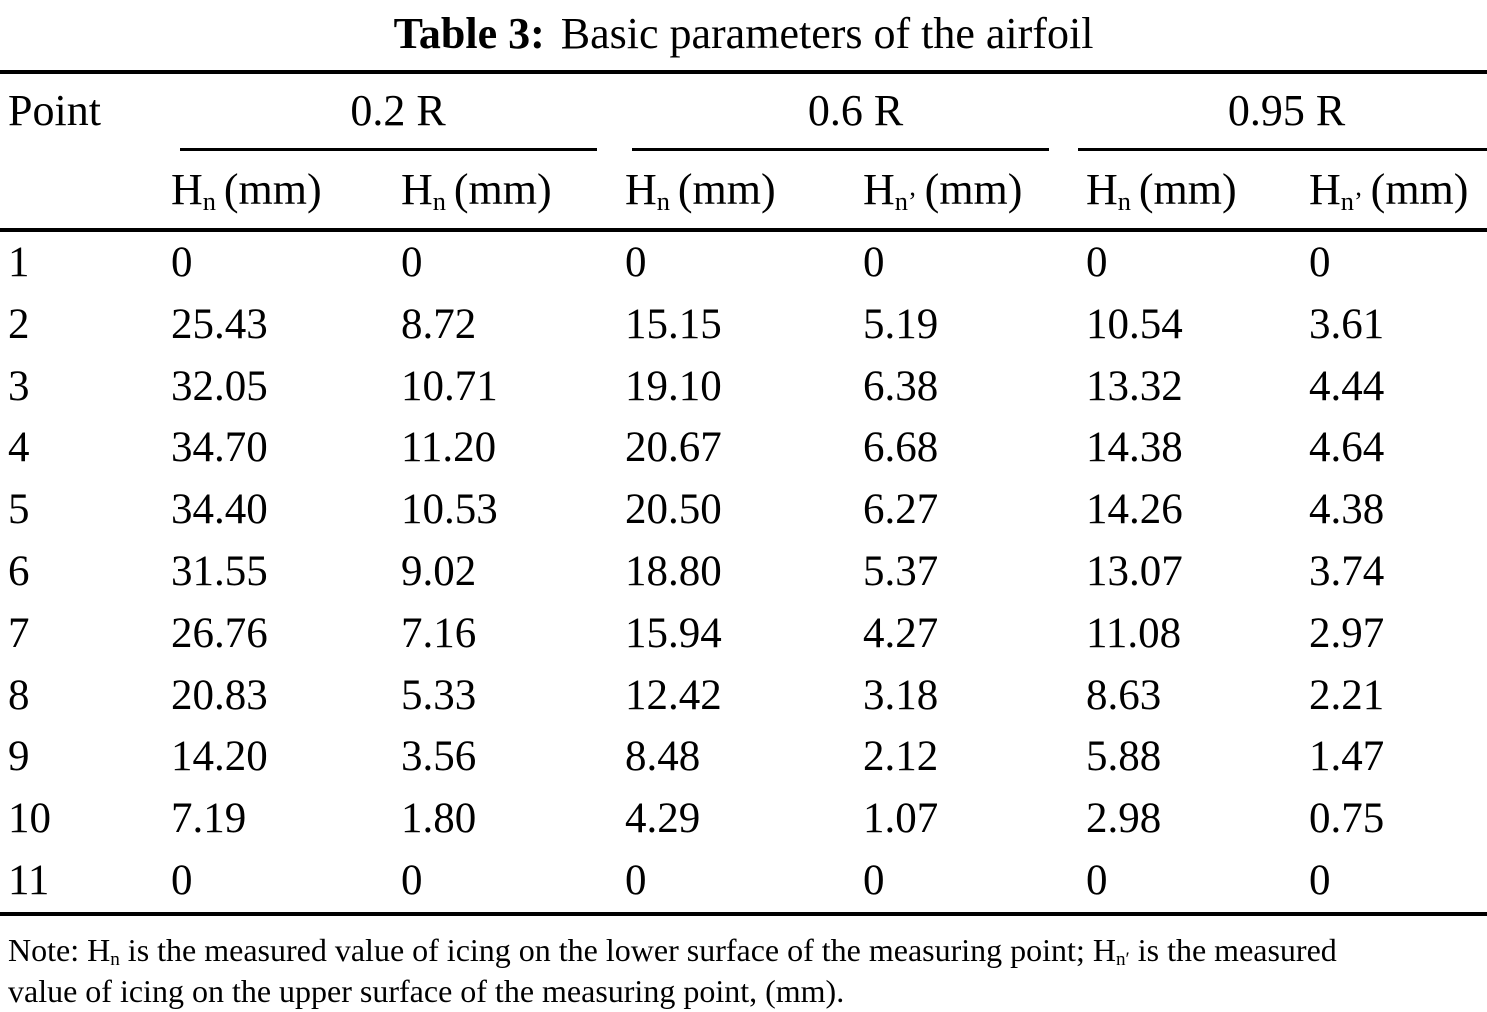 The height and width of the screenshot is (1012, 1487). What do you see at coordinates (19, 633) in the screenshot?
I see `point-cell: 7` at bounding box center [19, 633].